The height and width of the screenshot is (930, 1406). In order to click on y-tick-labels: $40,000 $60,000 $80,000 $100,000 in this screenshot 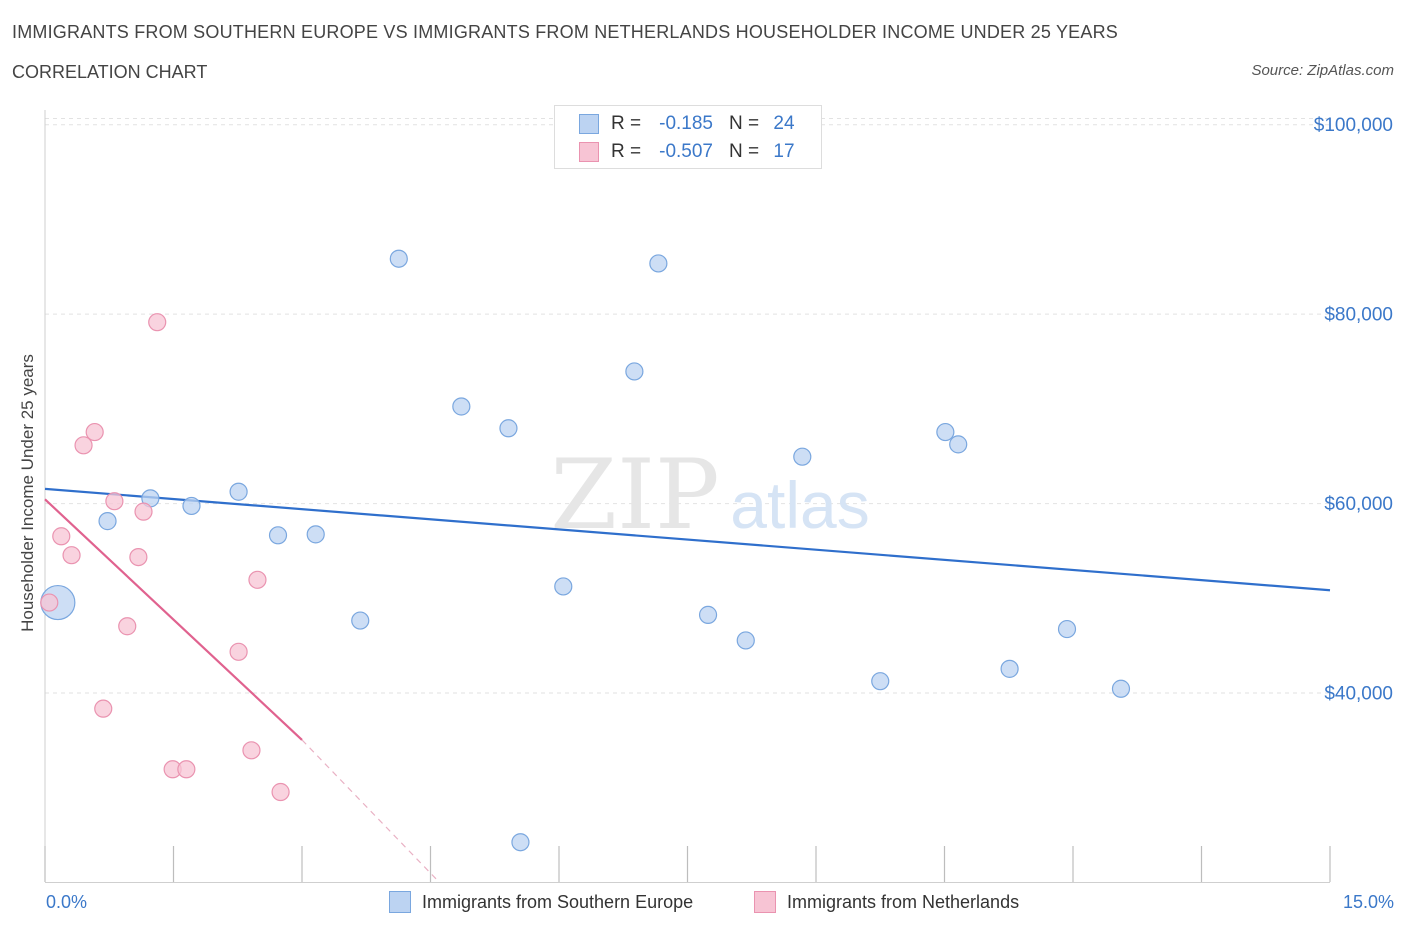, I will do `click(1353, 409)`.